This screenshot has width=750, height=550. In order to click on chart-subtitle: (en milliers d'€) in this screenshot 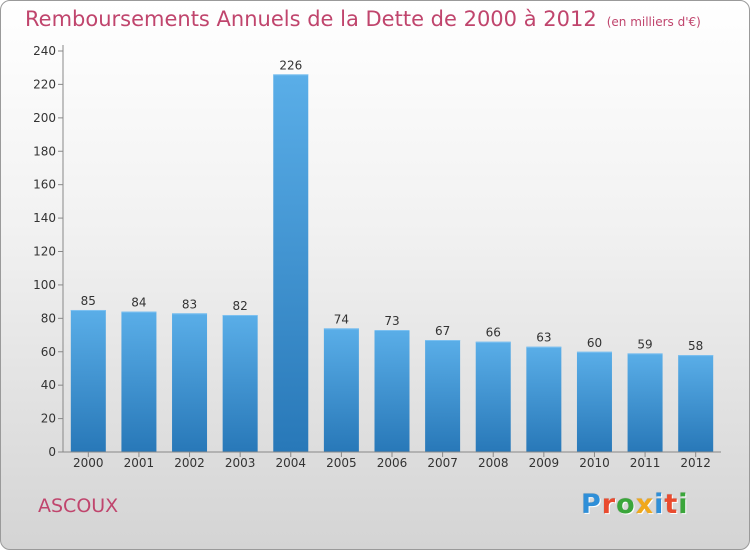, I will do `click(653, 22)`.